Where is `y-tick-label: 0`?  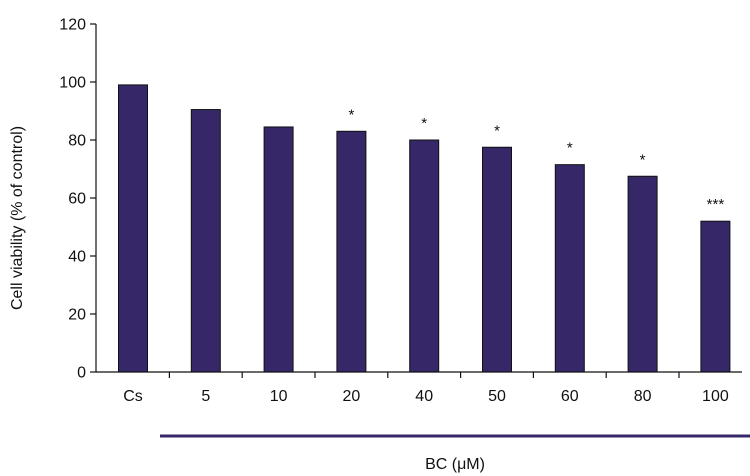 y-tick-label: 0 is located at coordinates (81, 373).